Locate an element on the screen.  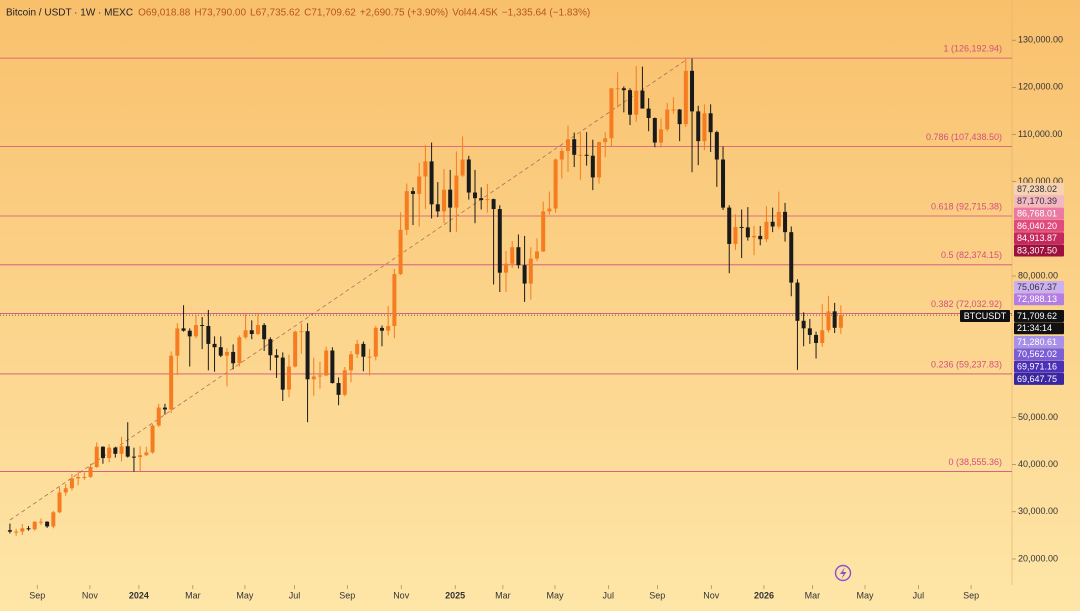
y-tick-label: 50,000.00 is located at coordinates (1038, 417).